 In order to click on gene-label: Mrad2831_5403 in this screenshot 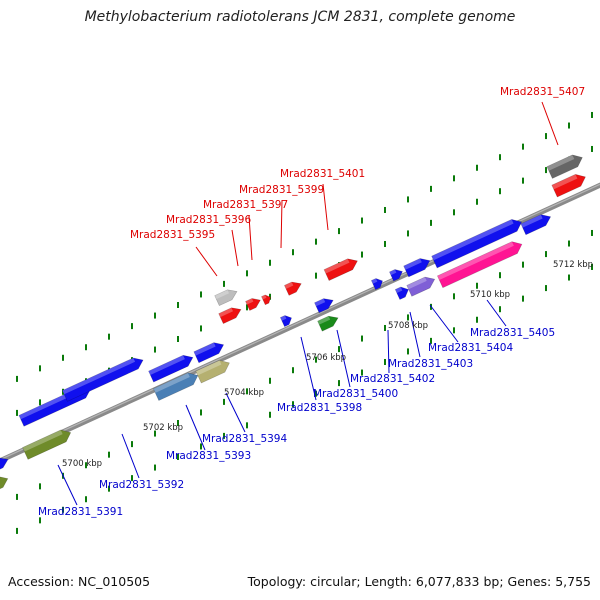, I will do `click(430, 364)`.